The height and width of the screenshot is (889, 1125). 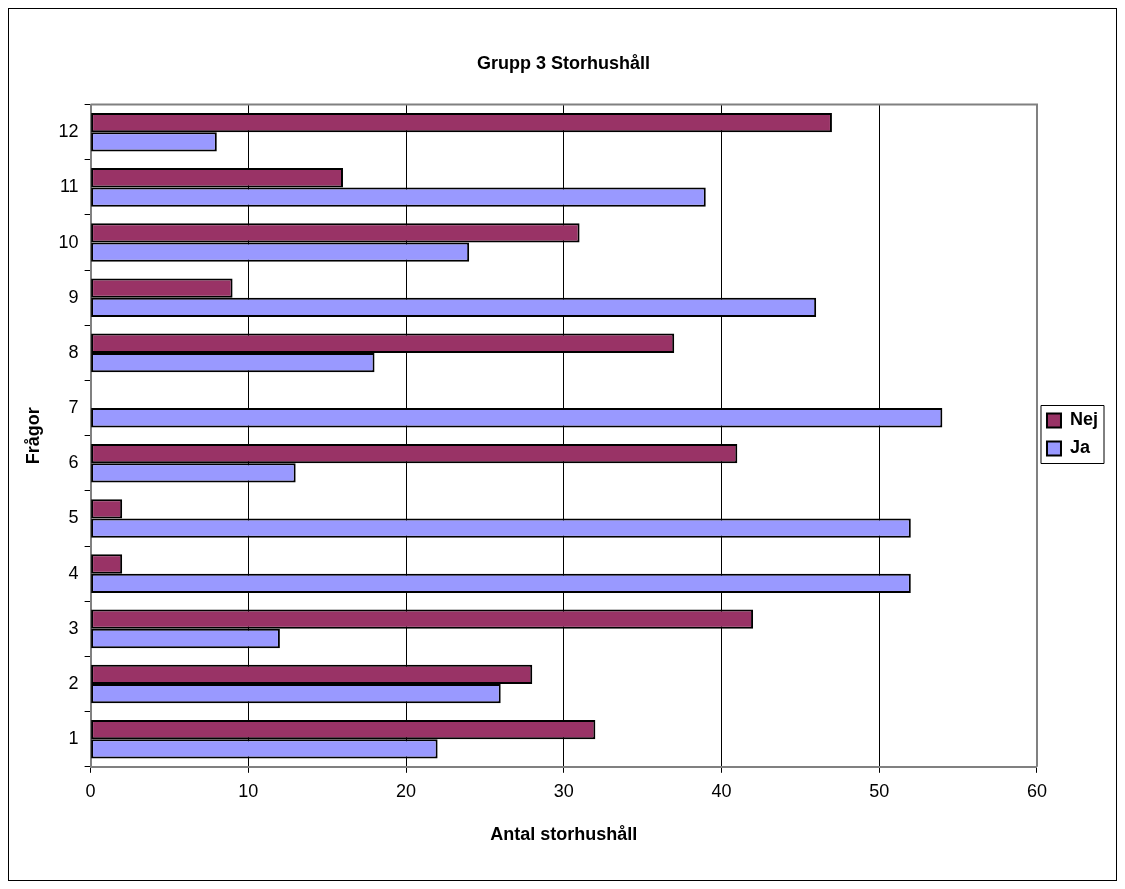 I want to click on y-tick-label: 3, so click(x=73, y=627).